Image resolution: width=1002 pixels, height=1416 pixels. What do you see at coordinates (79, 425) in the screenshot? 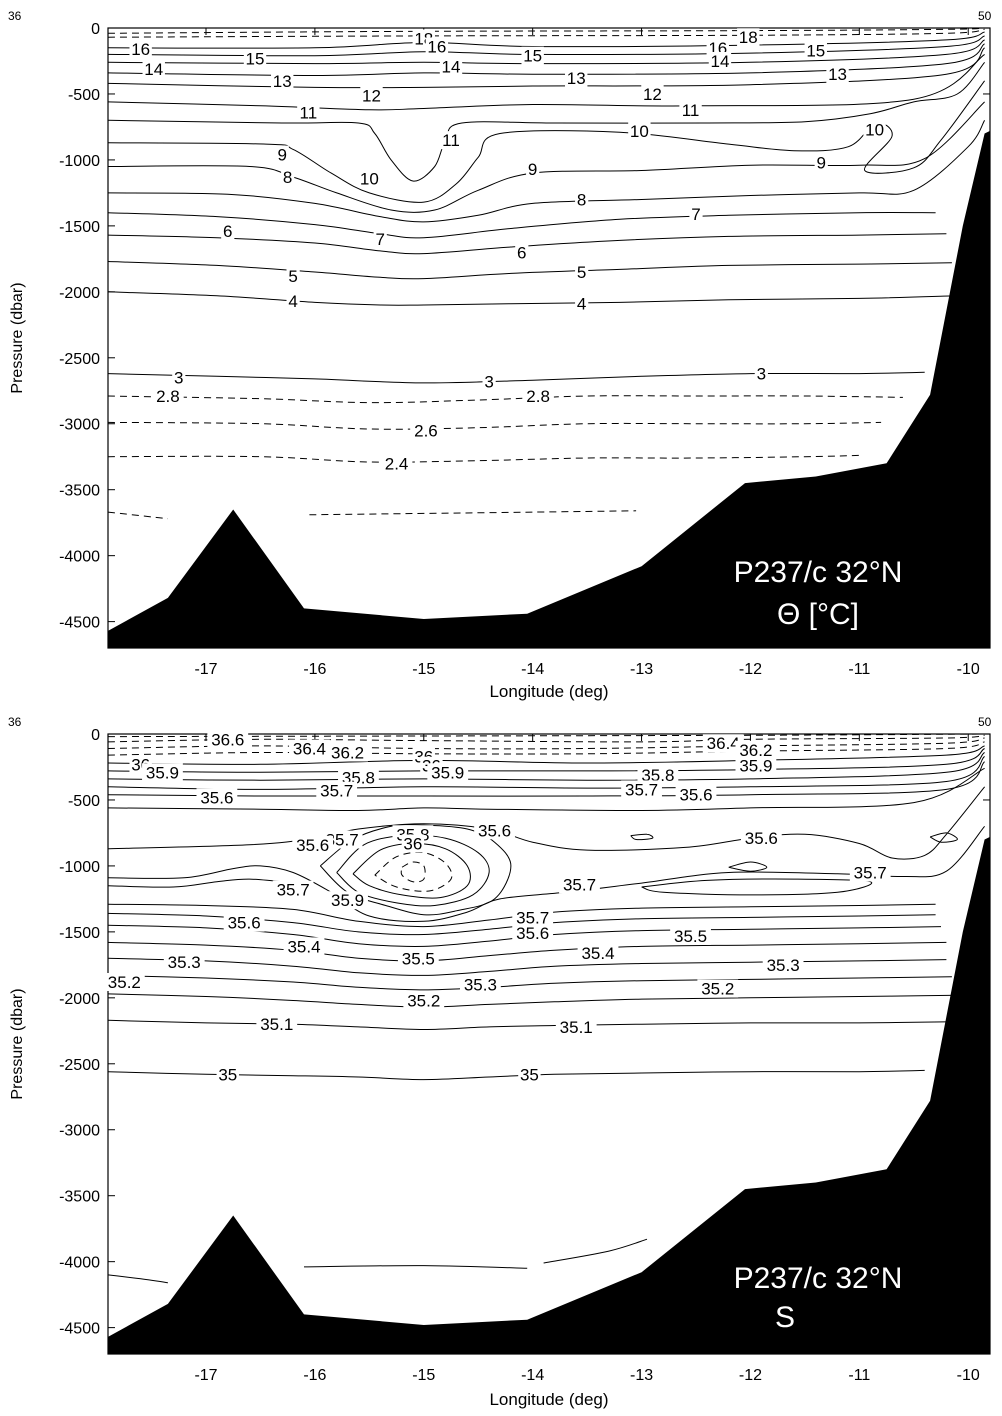
I see `theta-y-tick-label: -3000` at bounding box center [79, 425].